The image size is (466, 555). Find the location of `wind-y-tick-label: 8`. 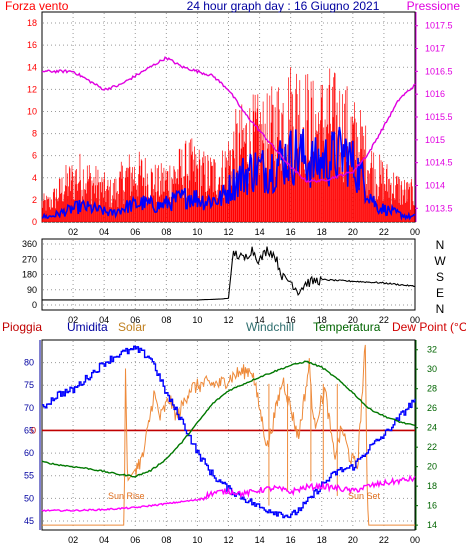

wind-y-tick-label: 8 is located at coordinates (34, 134).